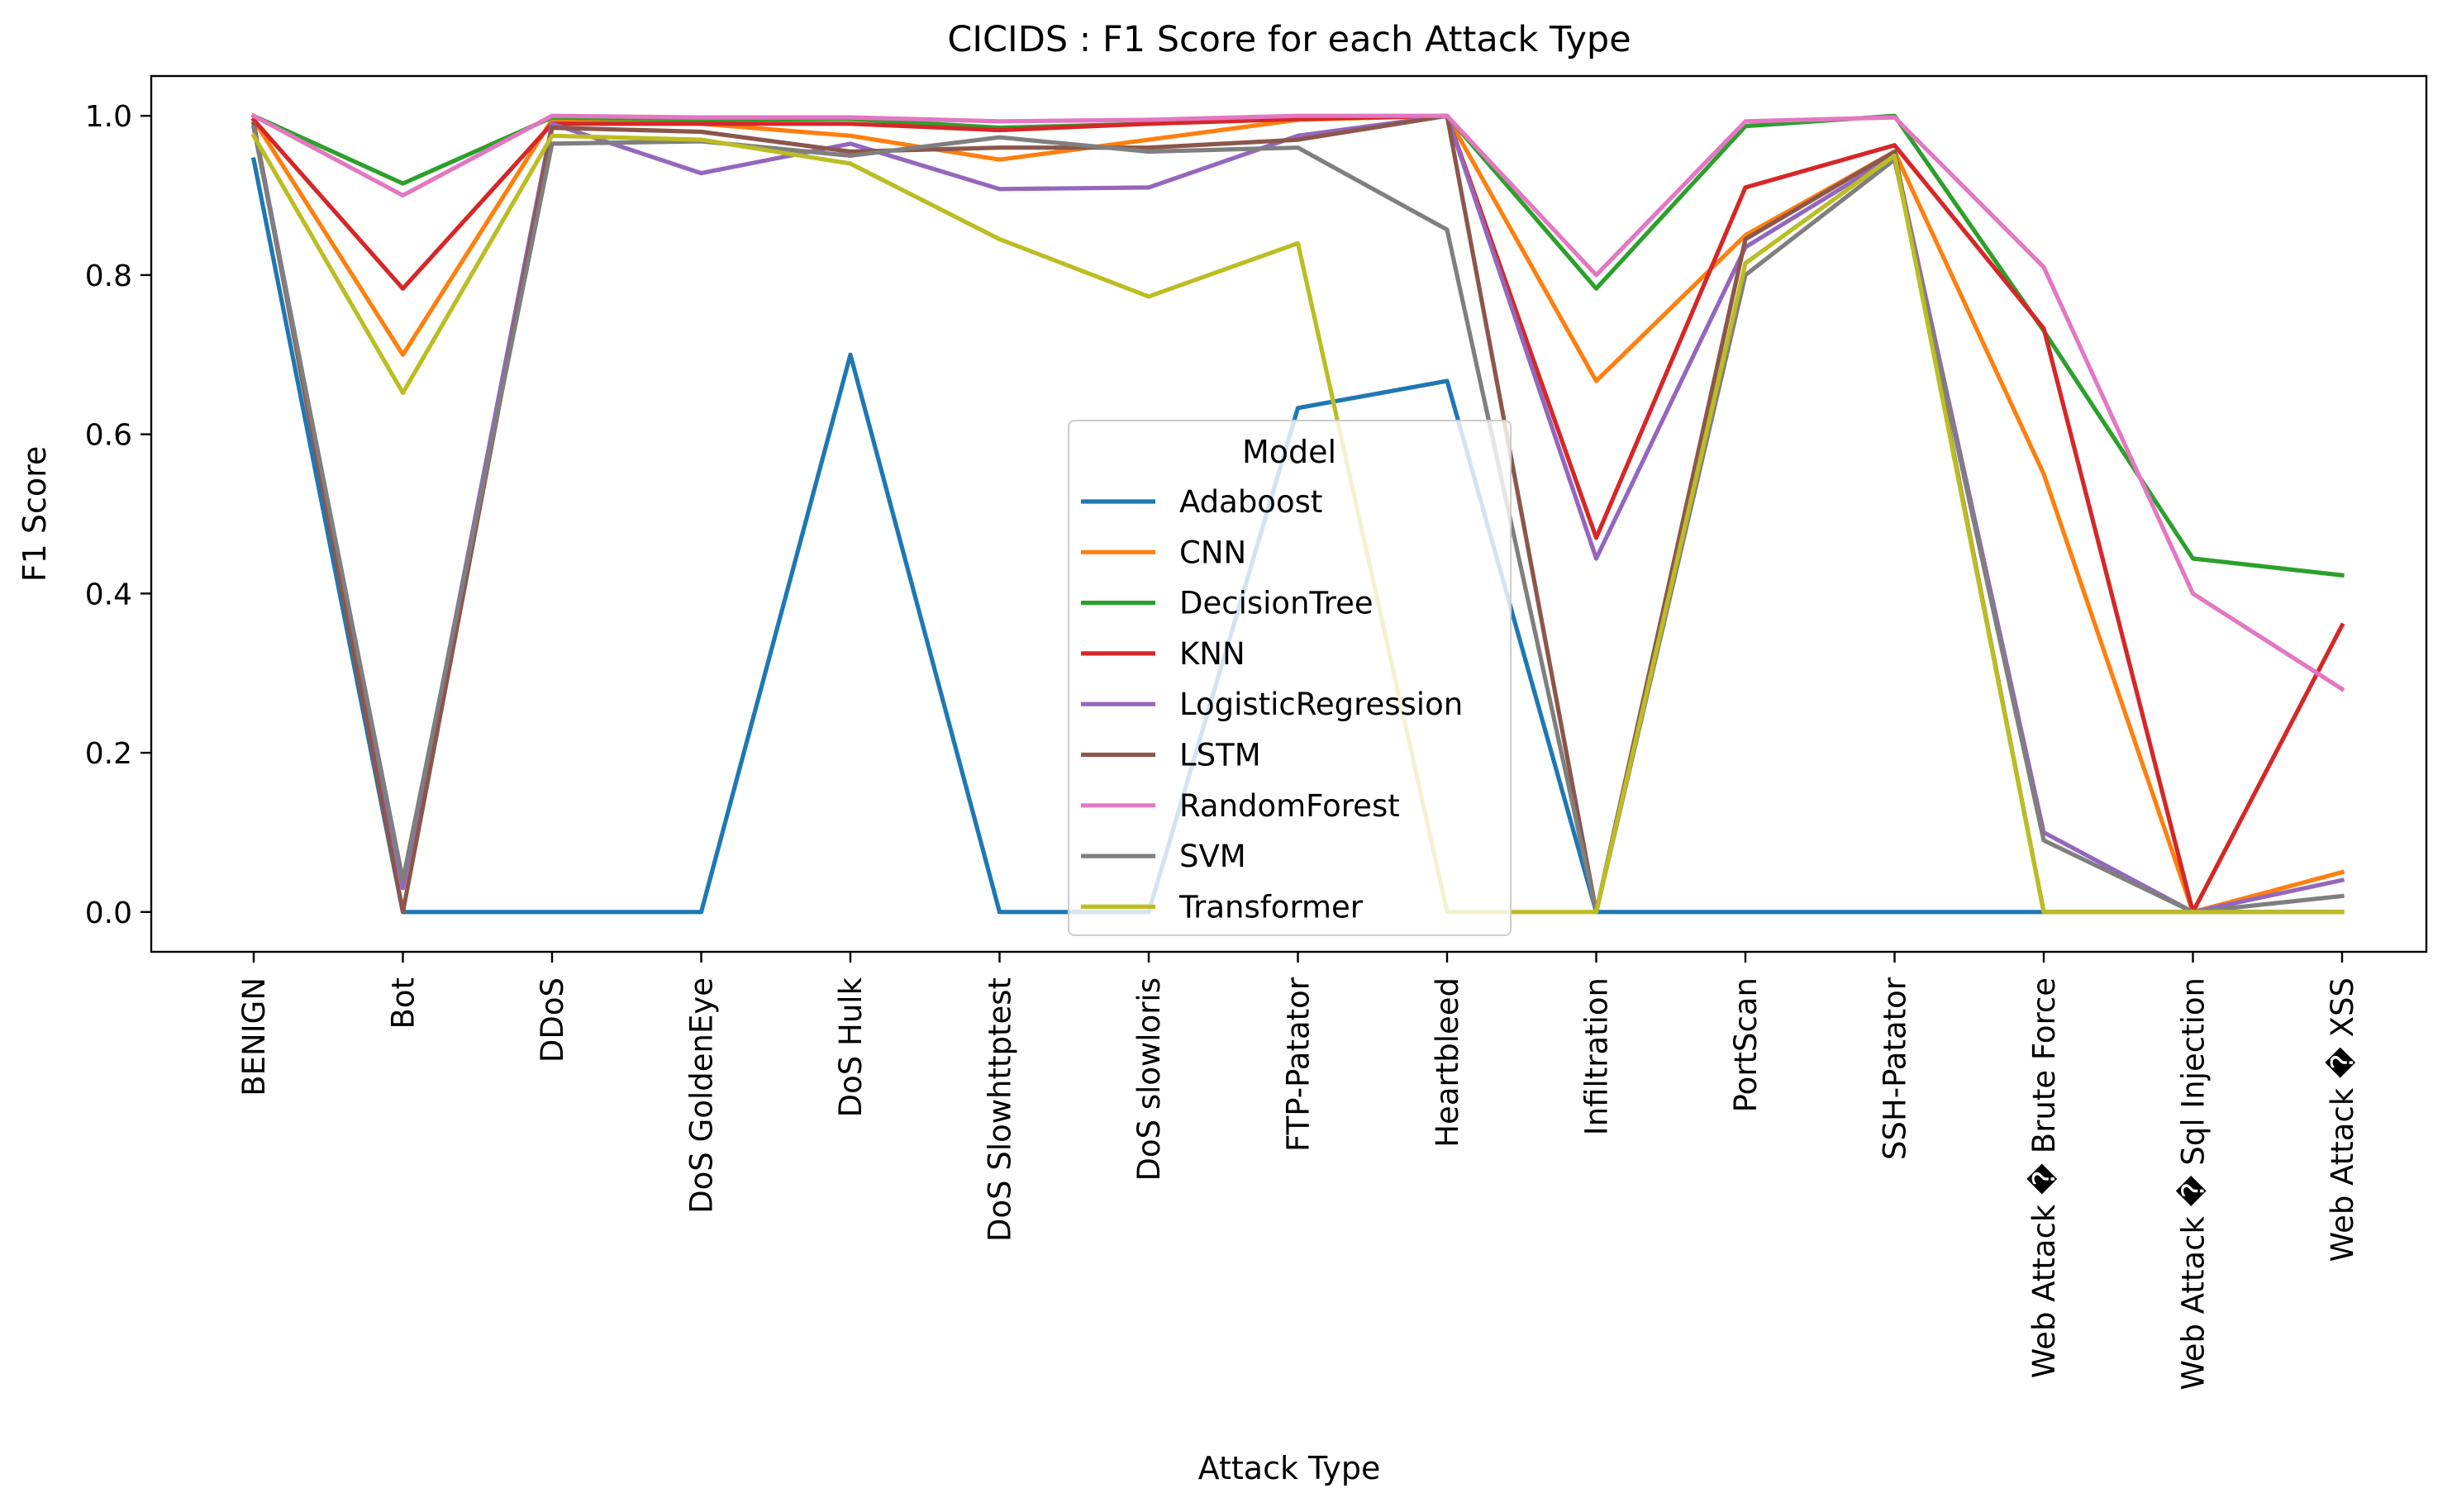 The width and height of the screenshot is (2452, 1512). I want to click on legend-label-transformer: Transformer, so click(1271, 907).